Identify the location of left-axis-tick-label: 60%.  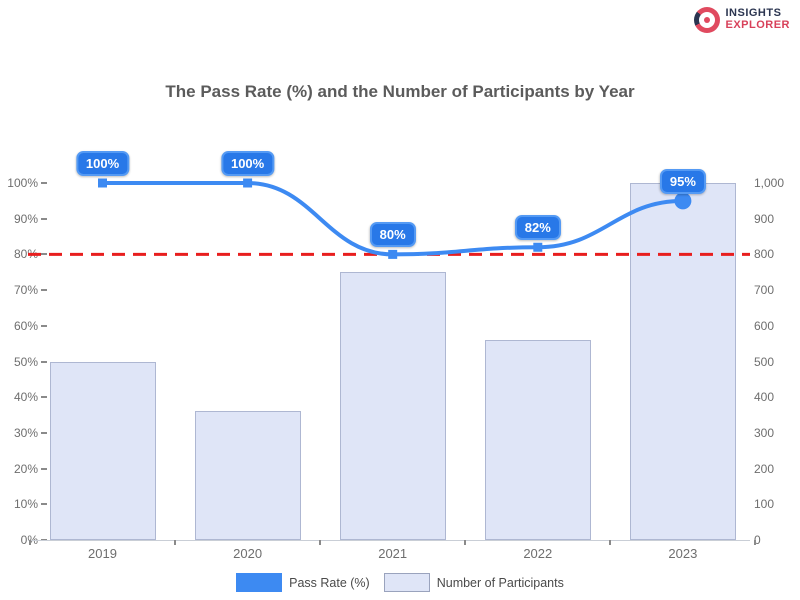
(25, 325).